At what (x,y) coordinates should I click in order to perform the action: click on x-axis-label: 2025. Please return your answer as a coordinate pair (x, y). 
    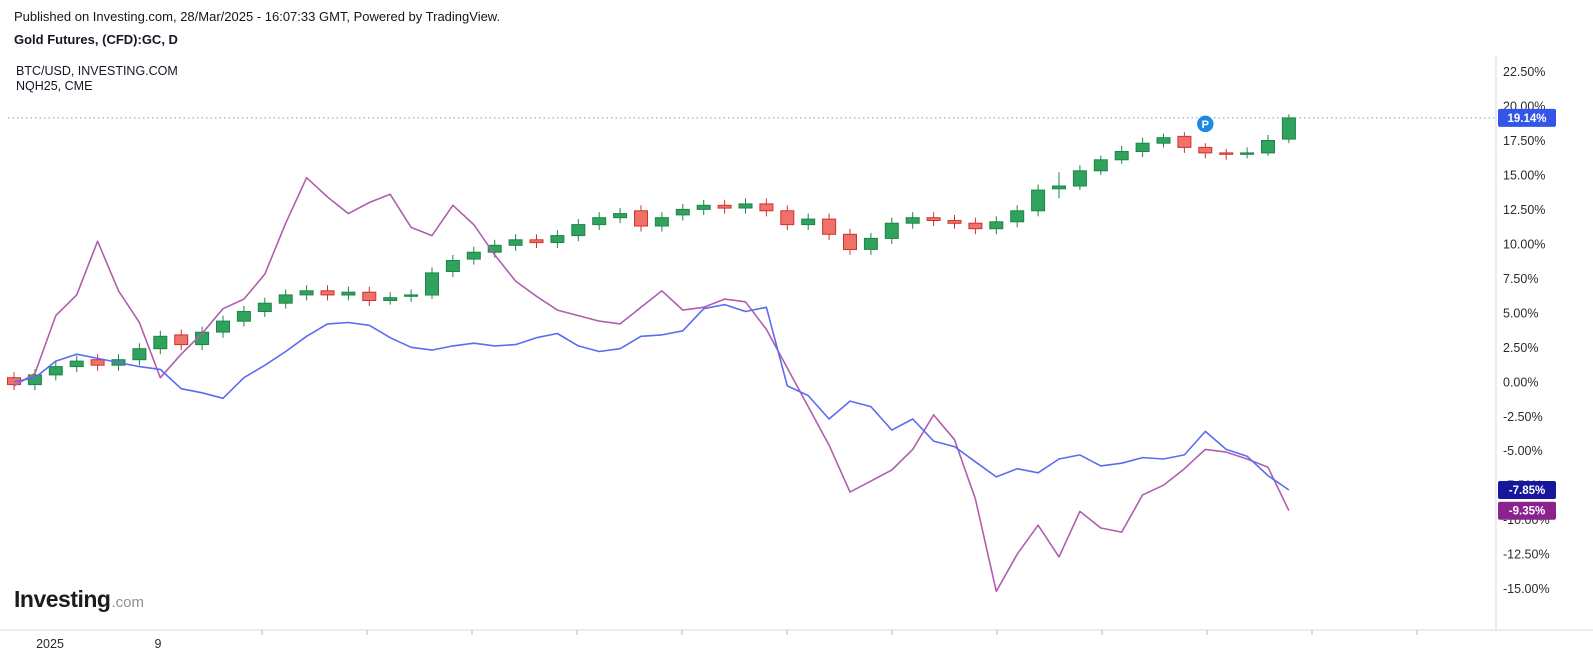
    Looking at the image, I should click on (50, 644).